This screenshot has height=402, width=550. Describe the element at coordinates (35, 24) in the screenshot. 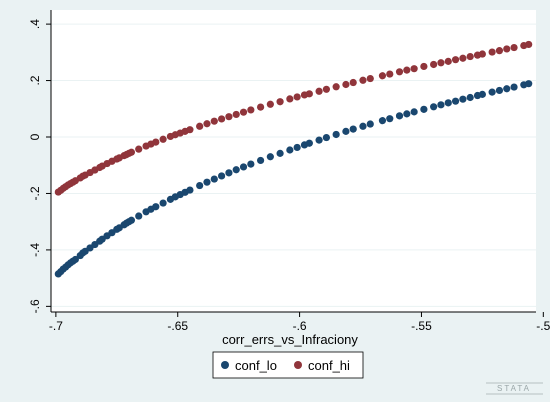

I see `y-tick-label: .4` at that location.